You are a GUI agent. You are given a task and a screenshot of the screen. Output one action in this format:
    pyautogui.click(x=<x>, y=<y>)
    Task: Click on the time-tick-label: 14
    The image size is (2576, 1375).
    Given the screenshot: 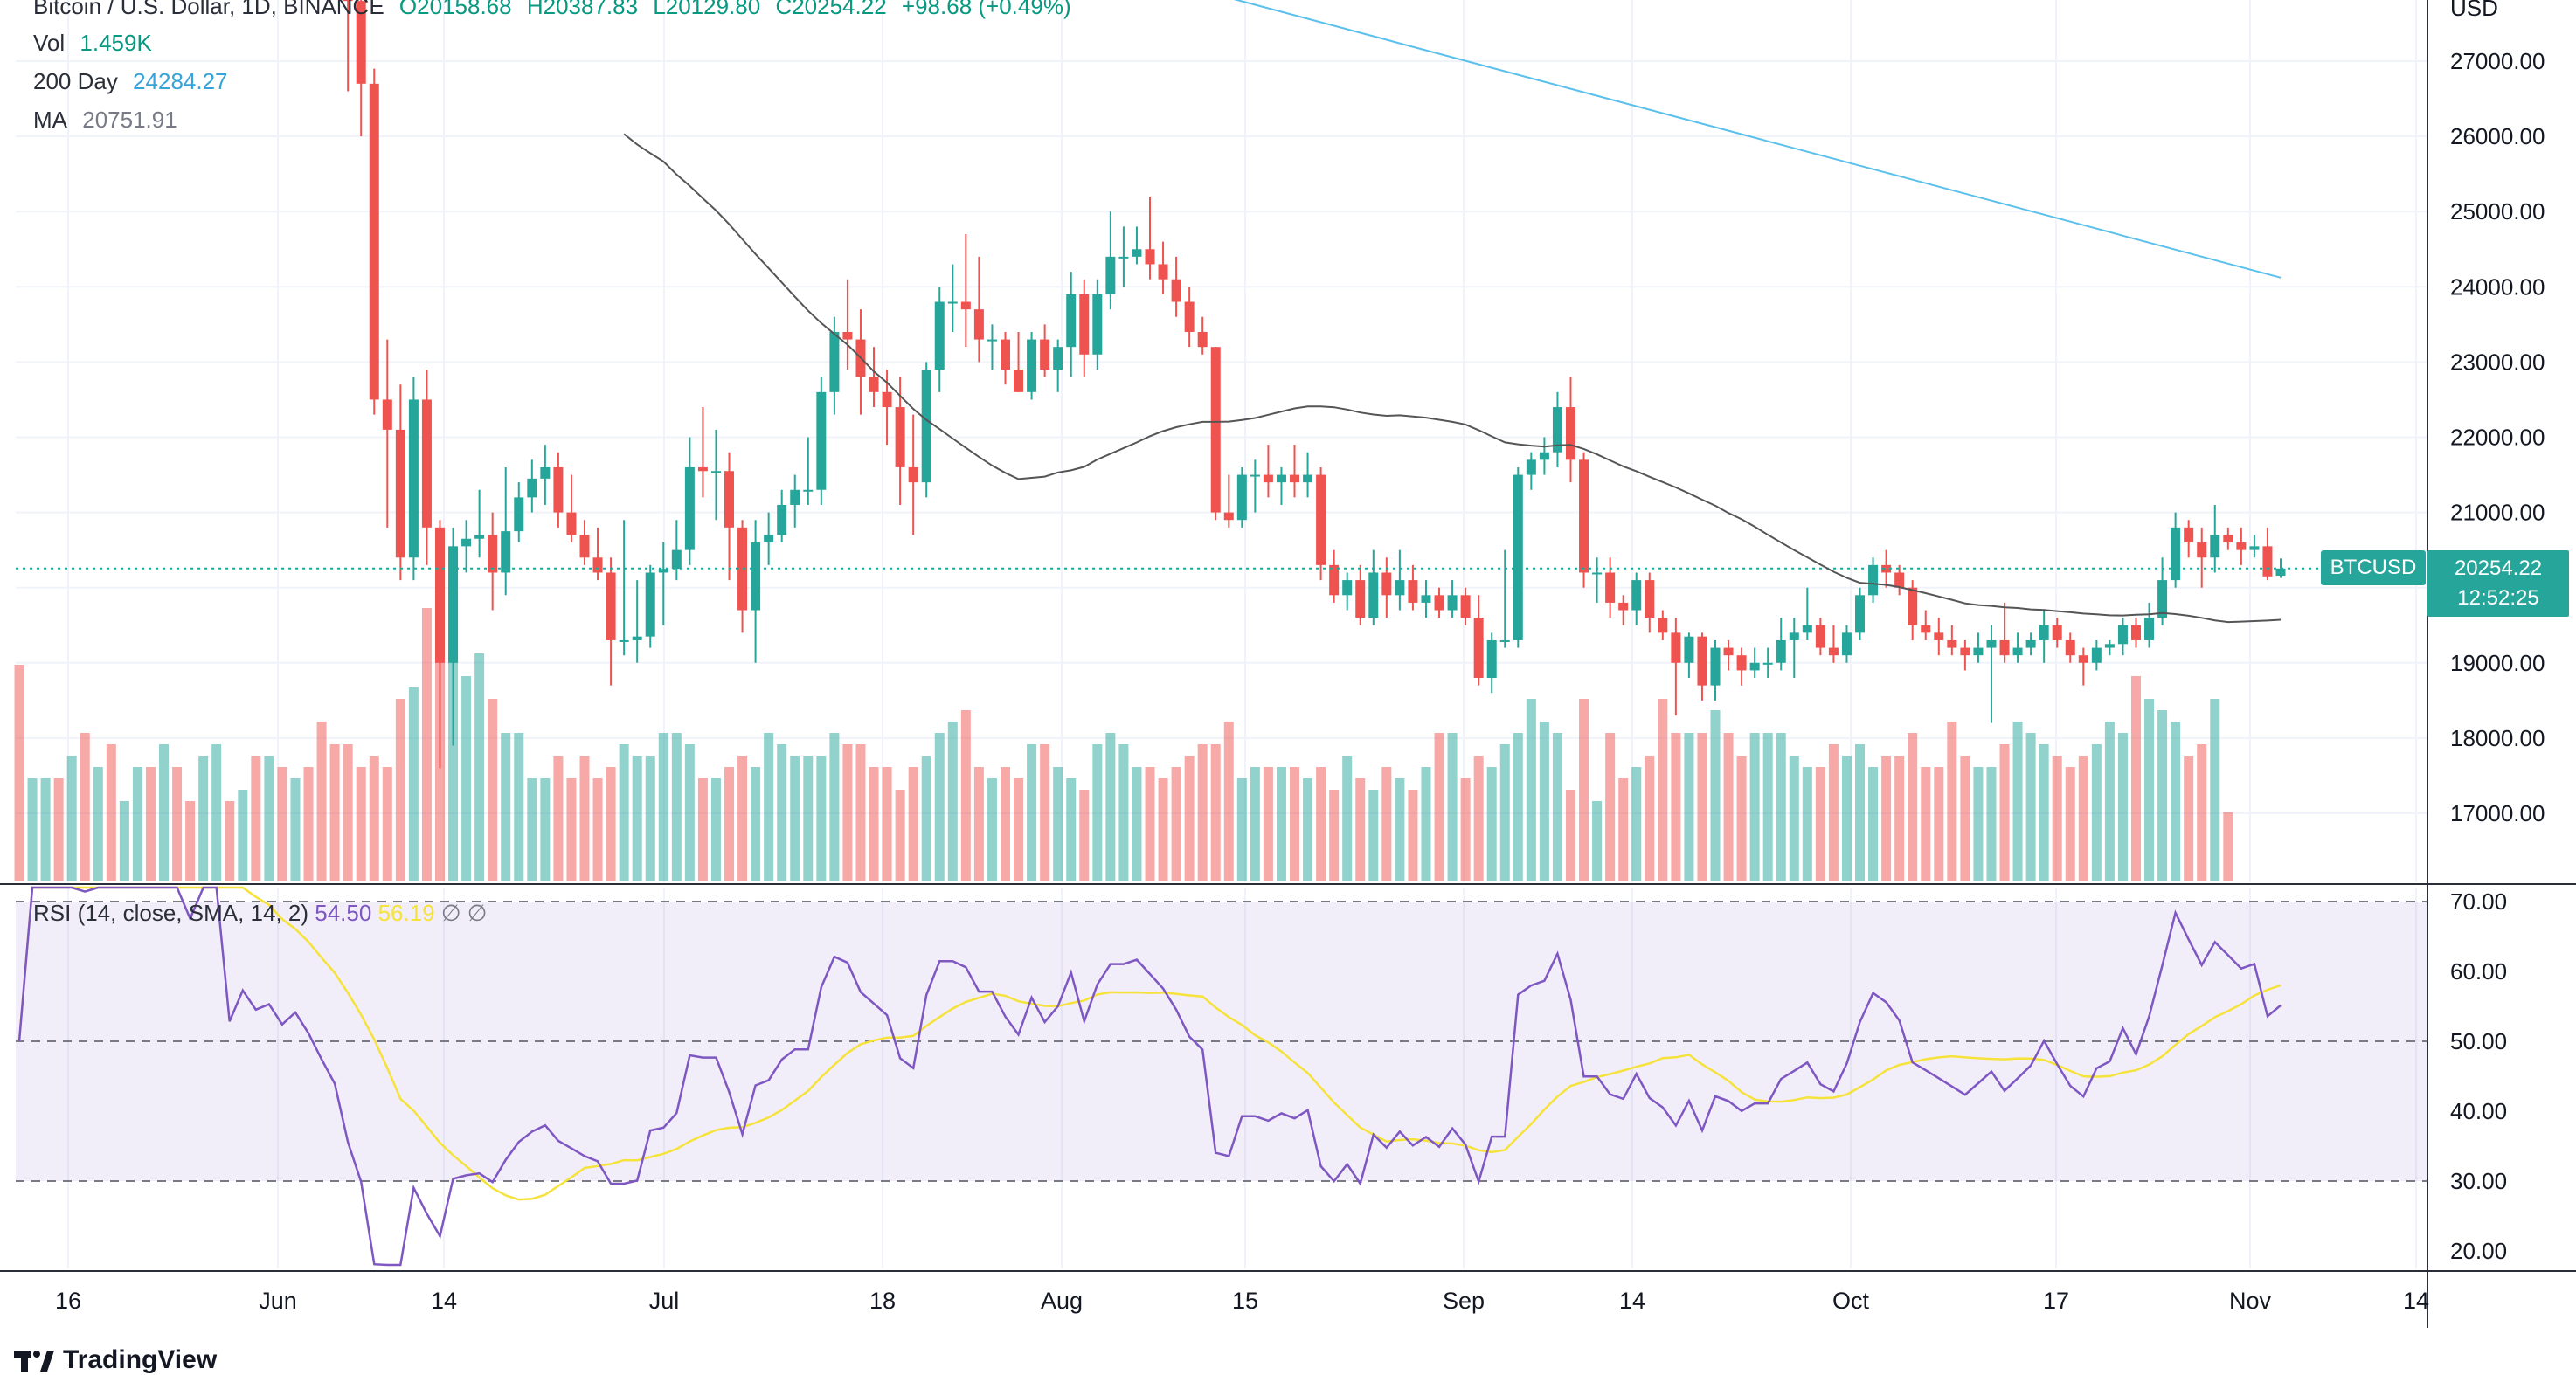 What is the action you would take?
    pyautogui.click(x=2416, y=1301)
    